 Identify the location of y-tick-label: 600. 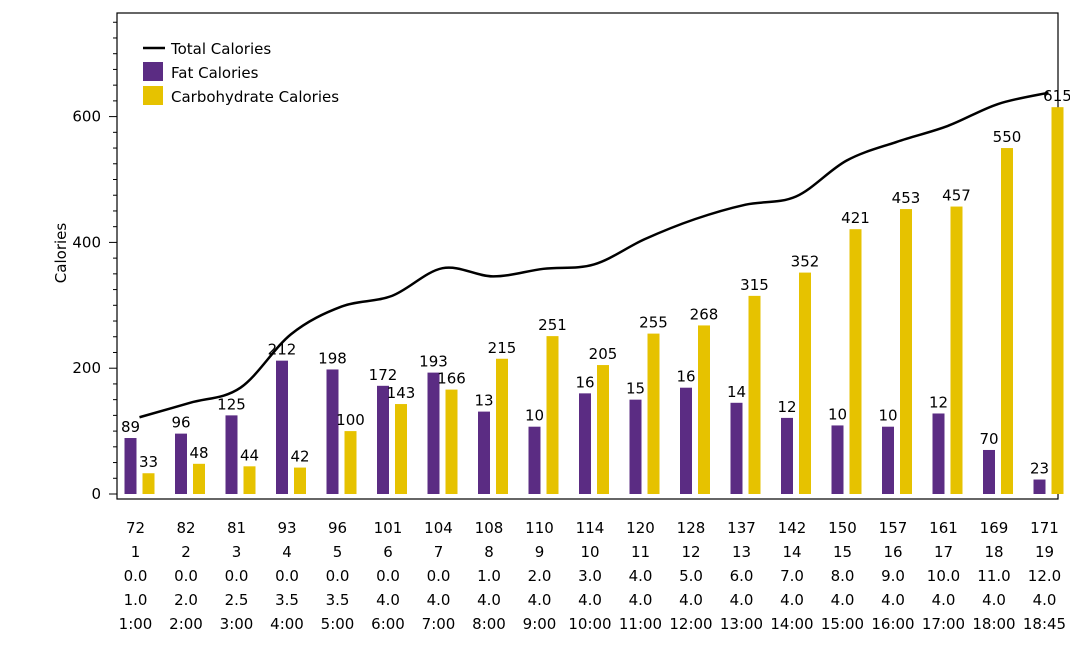
(86, 117).